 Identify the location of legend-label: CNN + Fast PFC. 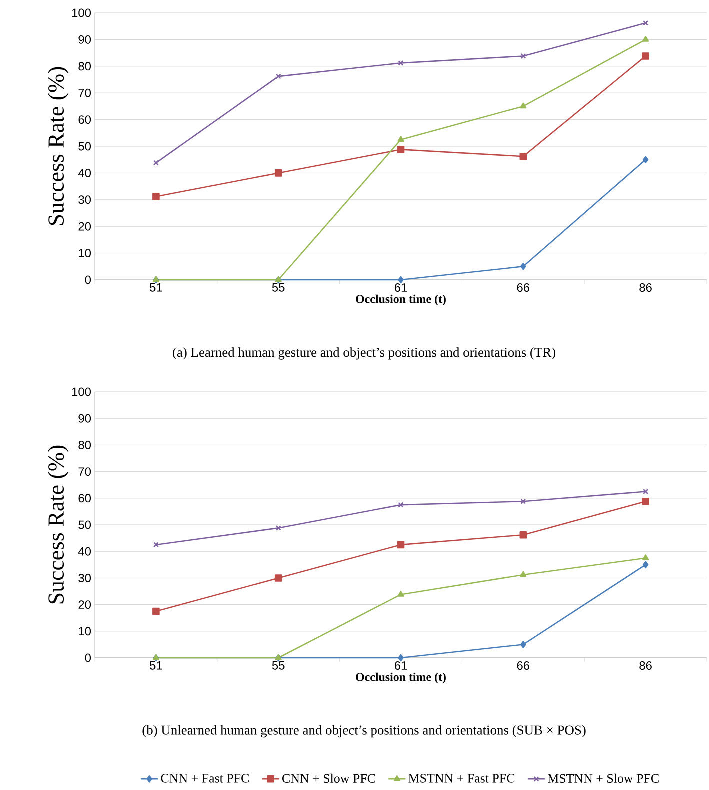
(205, 778).